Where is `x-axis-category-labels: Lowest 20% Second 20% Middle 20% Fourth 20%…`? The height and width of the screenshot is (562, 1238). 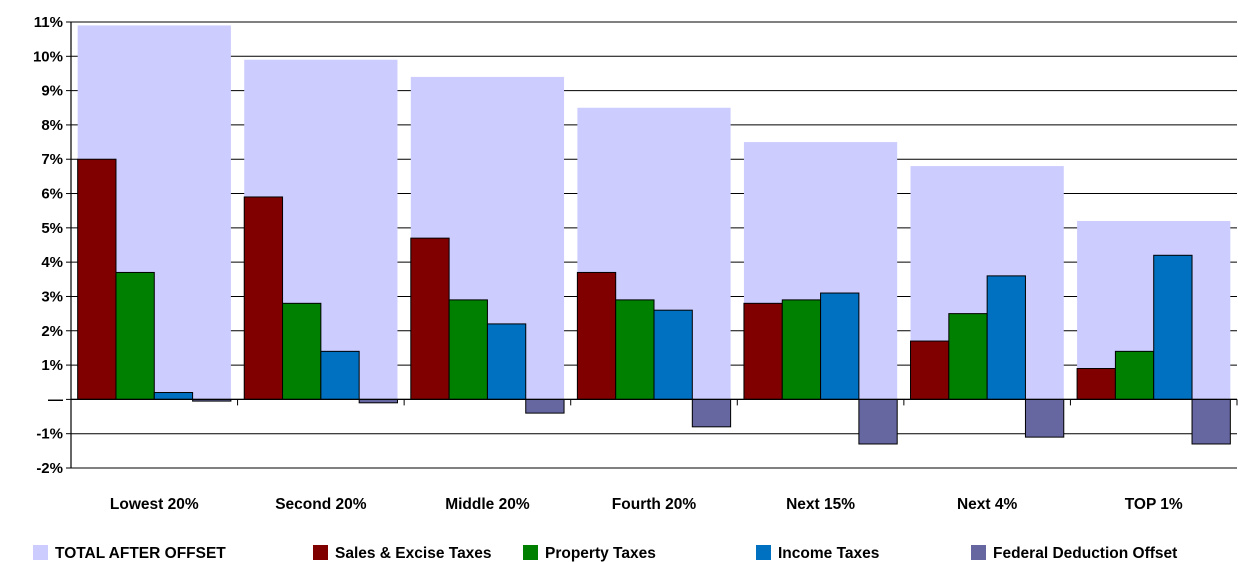
x-axis-category-labels: Lowest 20% Second 20% Middle 20% Fourth 20%… is located at coordinates (646, 504).